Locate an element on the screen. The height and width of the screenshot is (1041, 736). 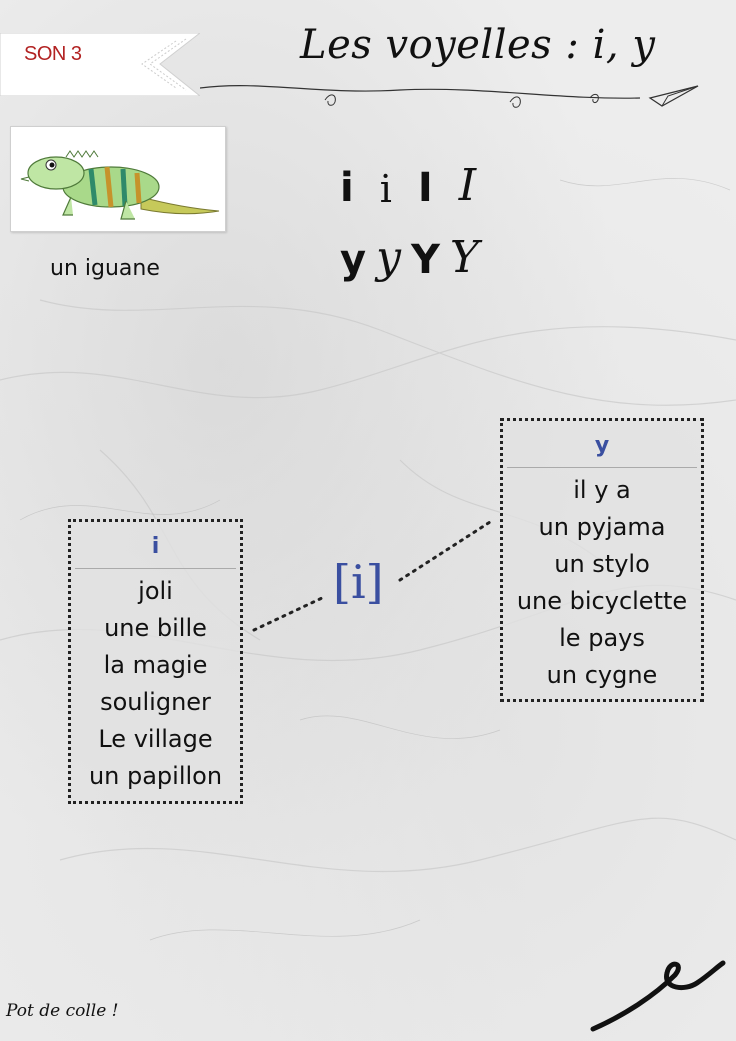
list-item: la magie is located at coordinates (155, 665).